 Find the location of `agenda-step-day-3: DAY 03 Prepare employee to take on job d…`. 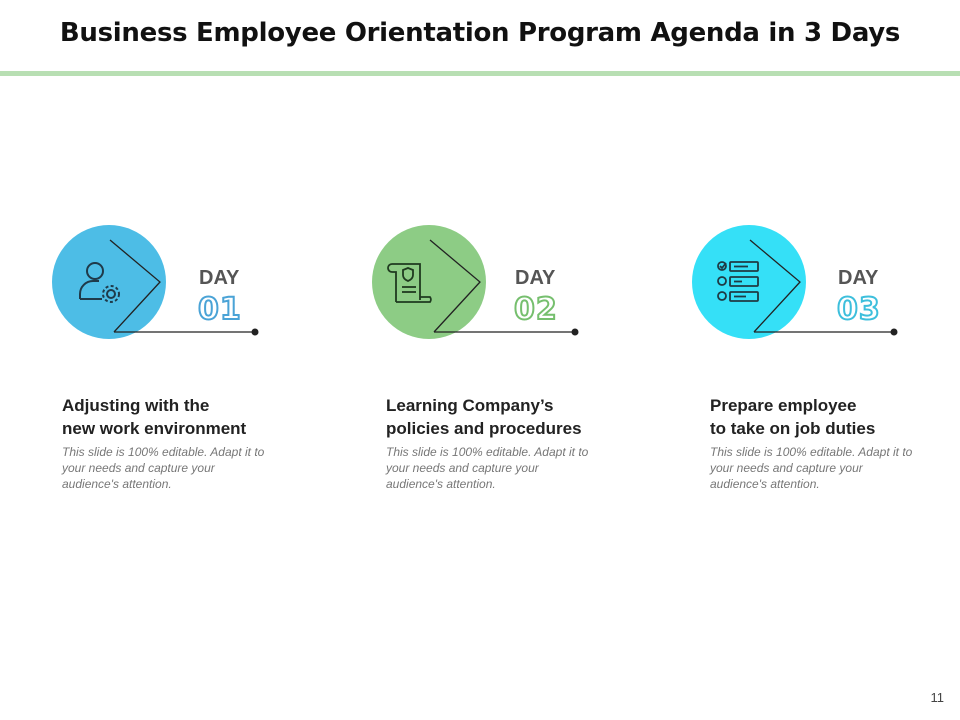

agenda-step-day-3: DAY 03 Prepare employee to take on job d… is located at coordinates (826, 372).